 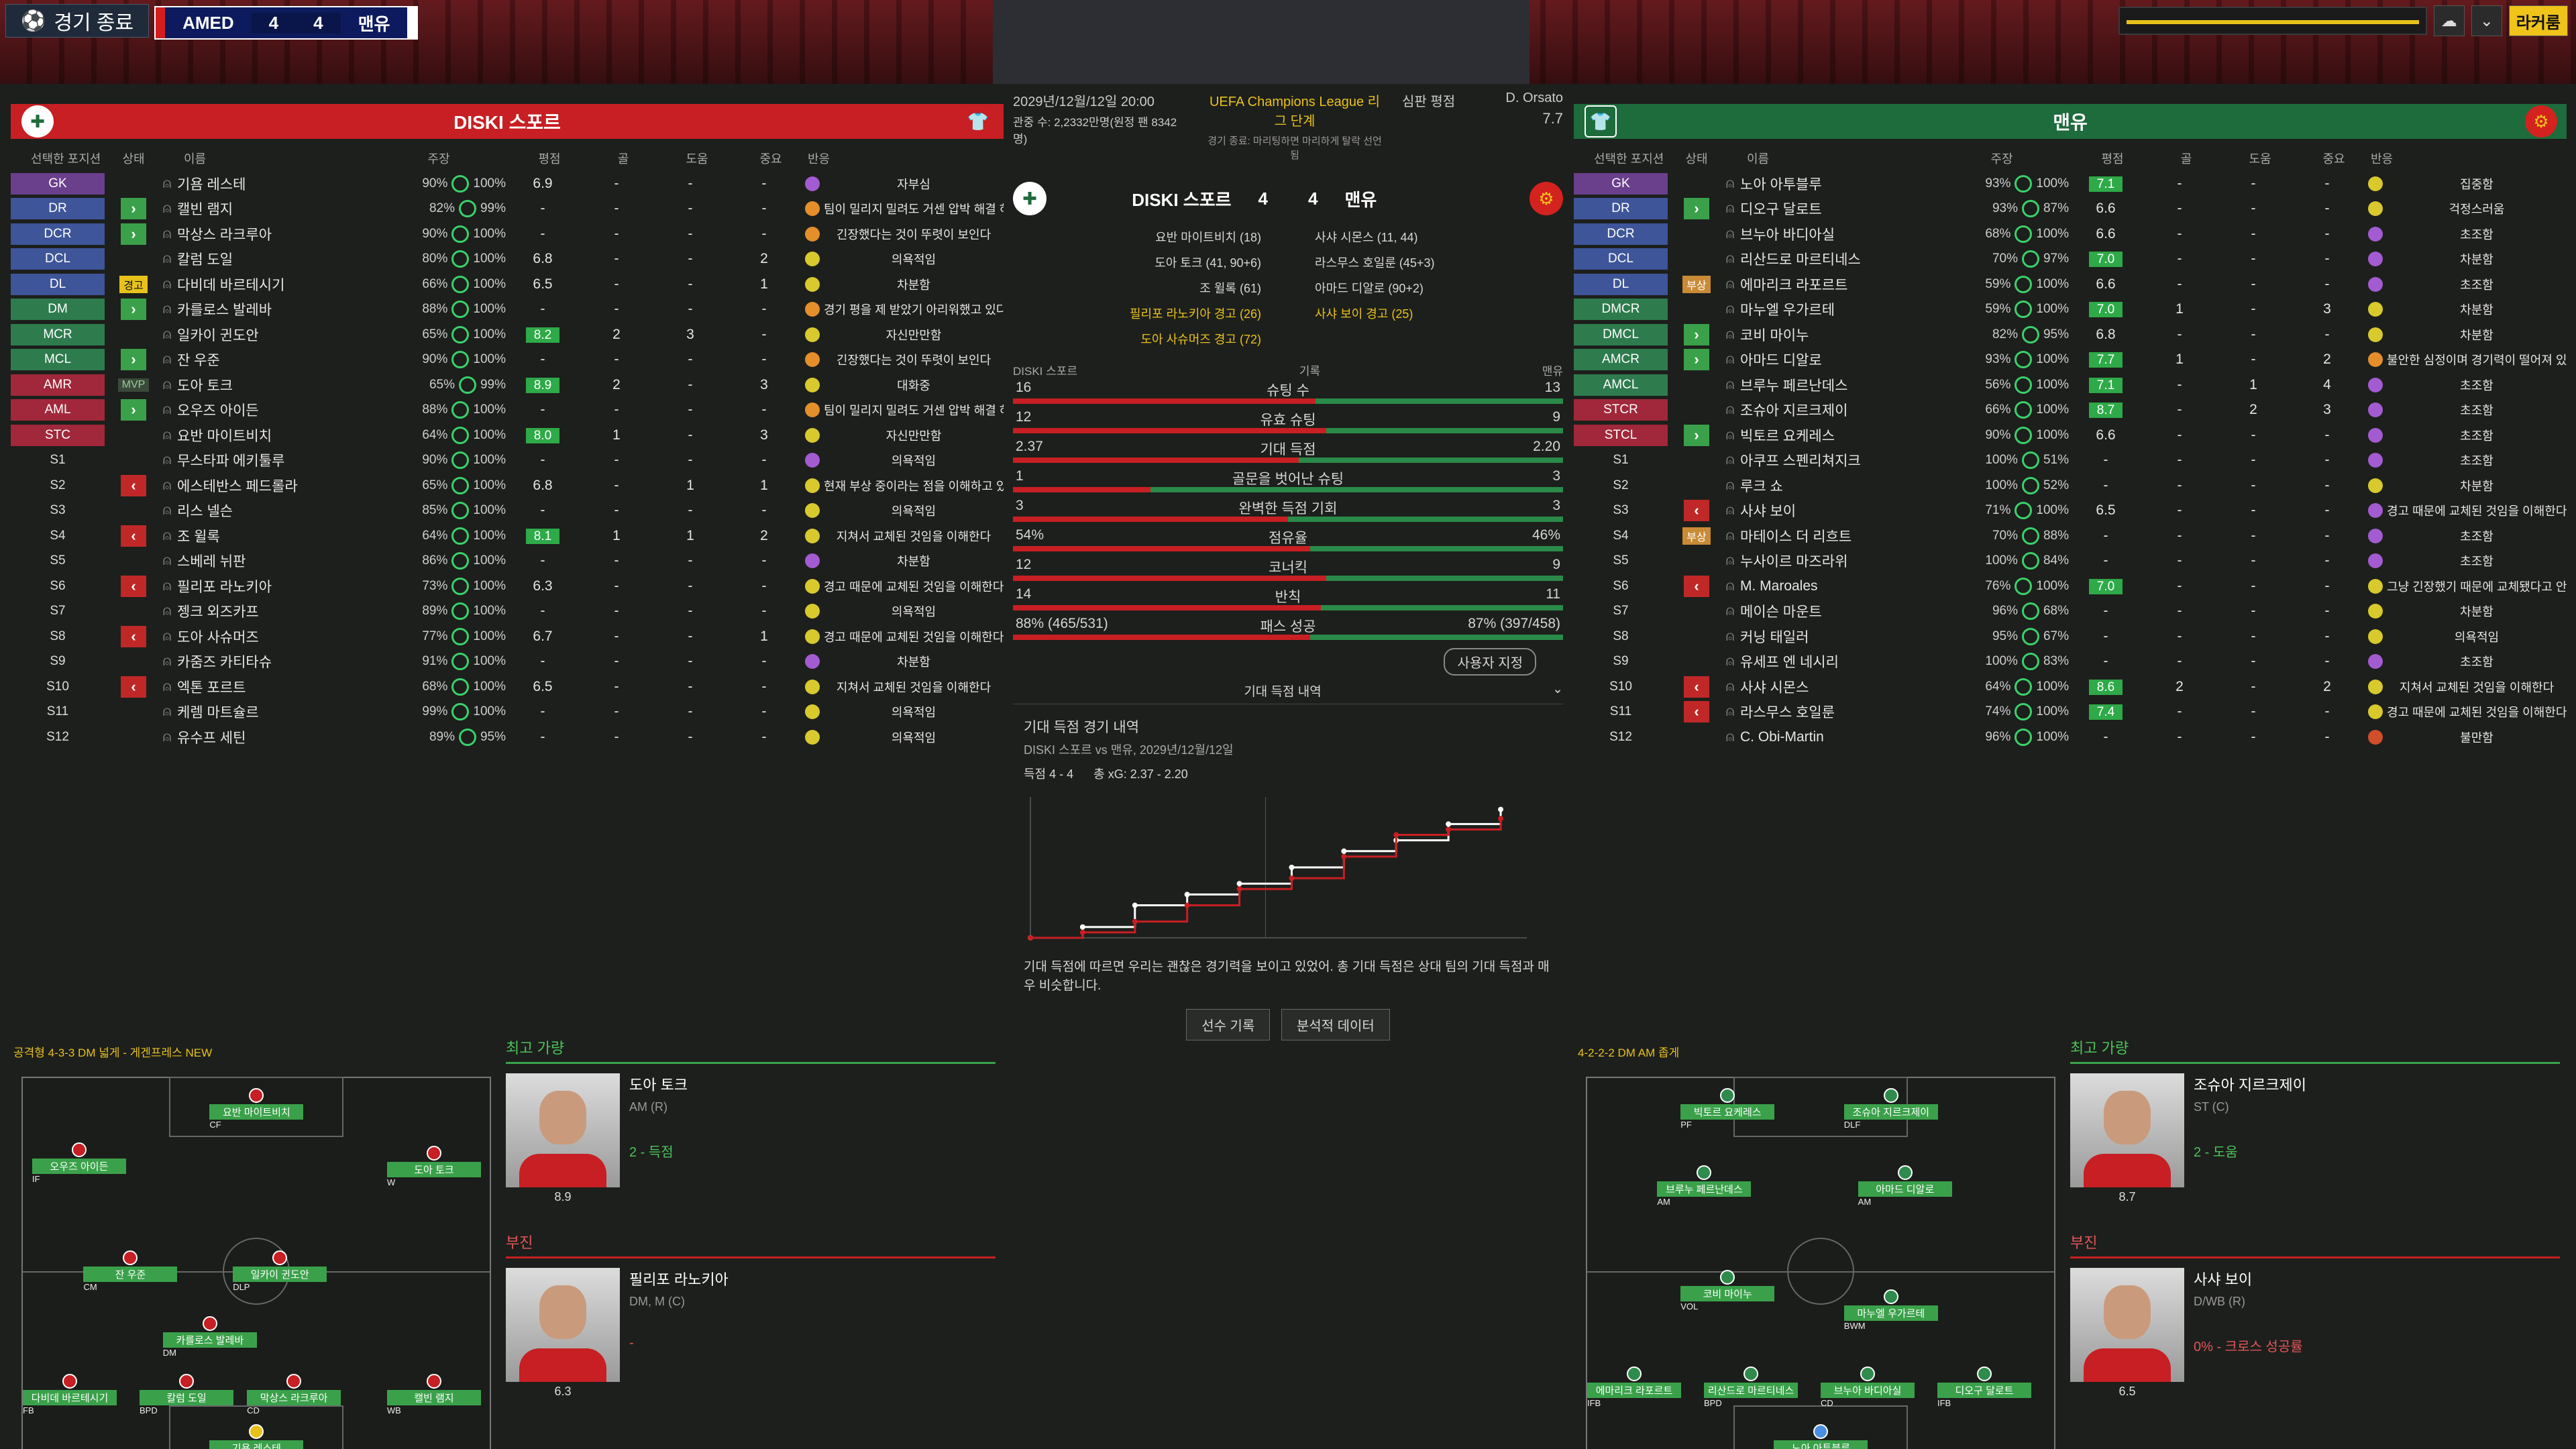 I want to click on pitch-player: 에마리크 라포르트 IFB, so click(x=1634, y=1387).